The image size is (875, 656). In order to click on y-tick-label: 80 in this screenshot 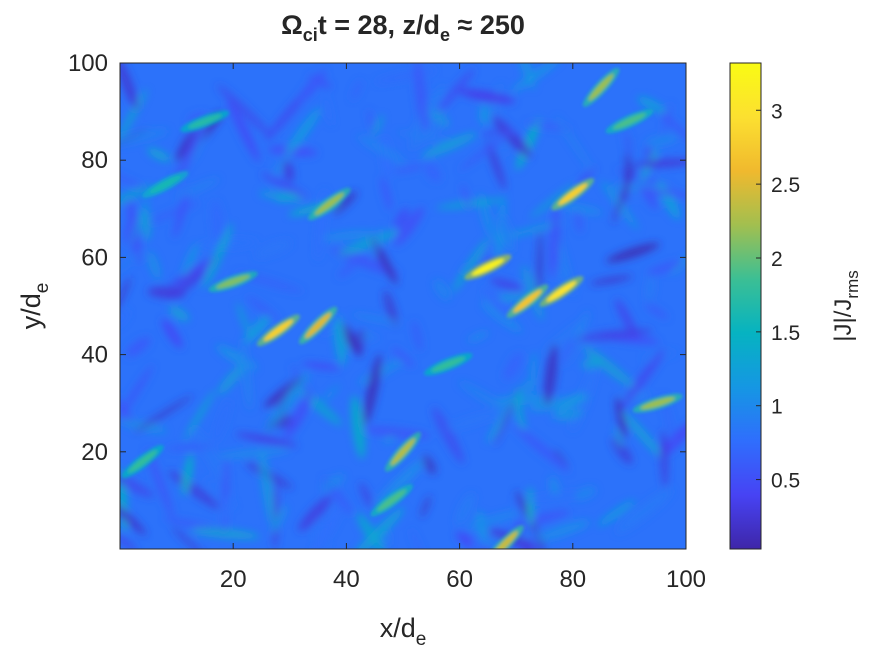, I will do `click(94, 160)`.